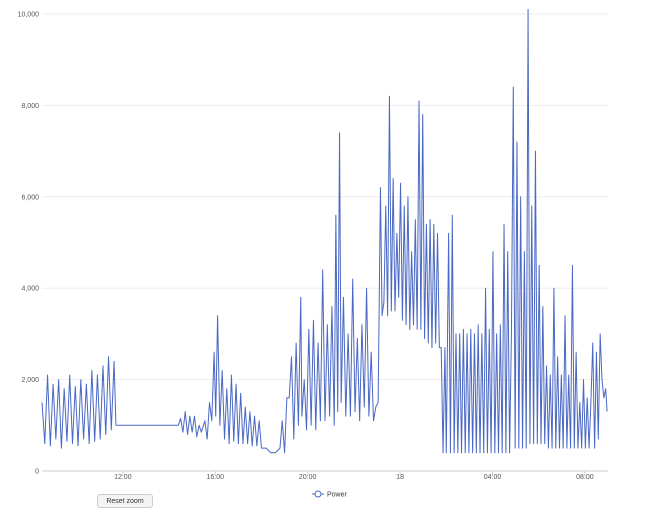 This screenshot has width=651, height=508. Describe the element at coordinates (308, 477) in the screenshot. I see `x-tick-label: 20:00` at that location.